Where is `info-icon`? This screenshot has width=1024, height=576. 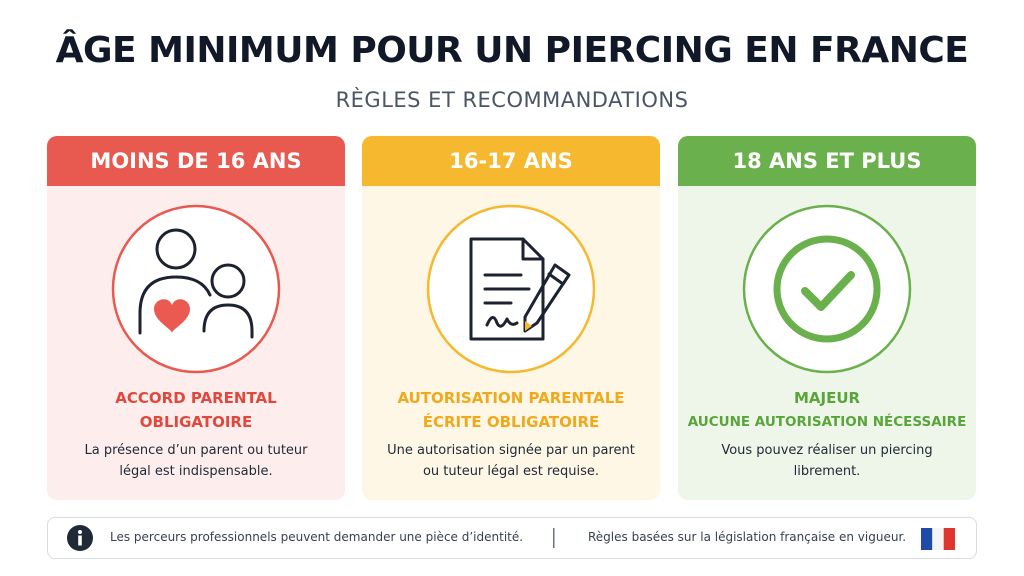 info-icon is located at coordinates (80, 538).